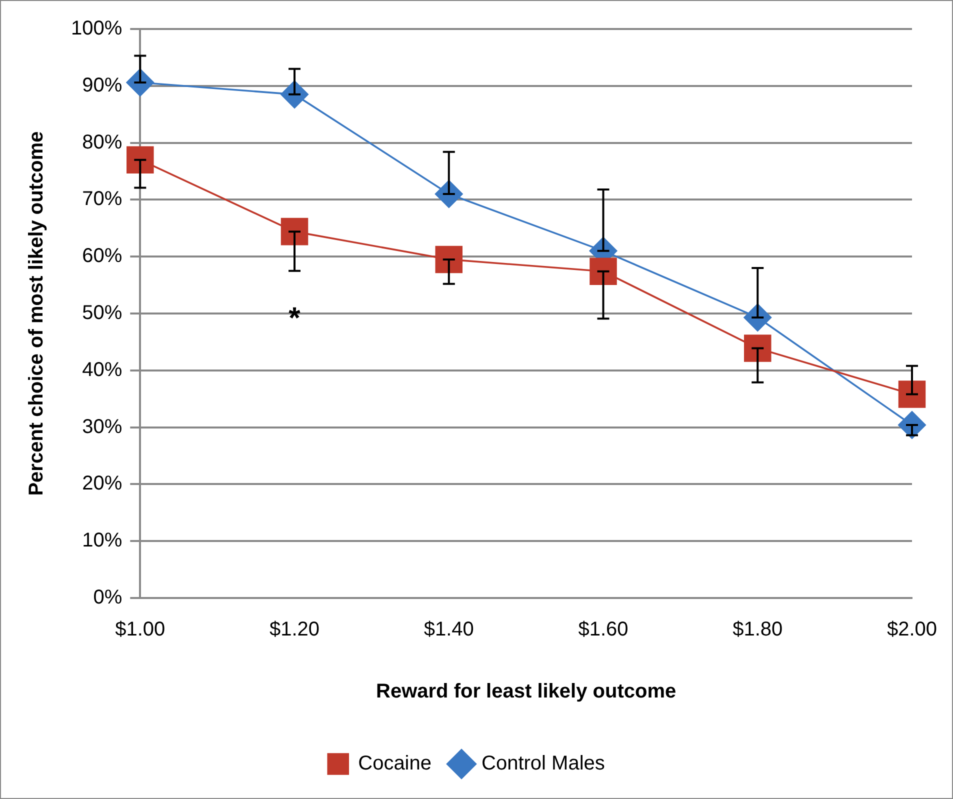 The width and height of the screenshot is (953, 799). Describe the element at coordinates (140, 629) in the screenshot. I see `x-tick-label: $1.00` at that location.